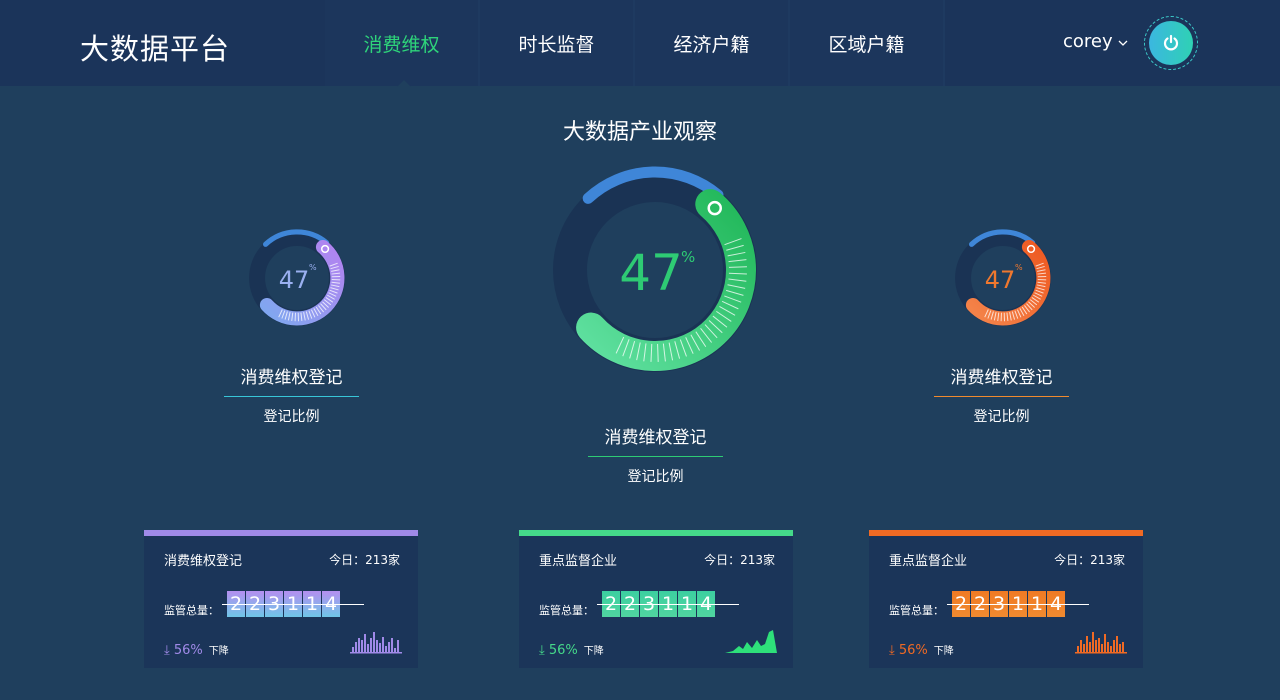 This screenshot has height=700, width=1280. Describe the element at coordinates (688, 257) in the screenshot. I see `gauge-unit: %` at that location.